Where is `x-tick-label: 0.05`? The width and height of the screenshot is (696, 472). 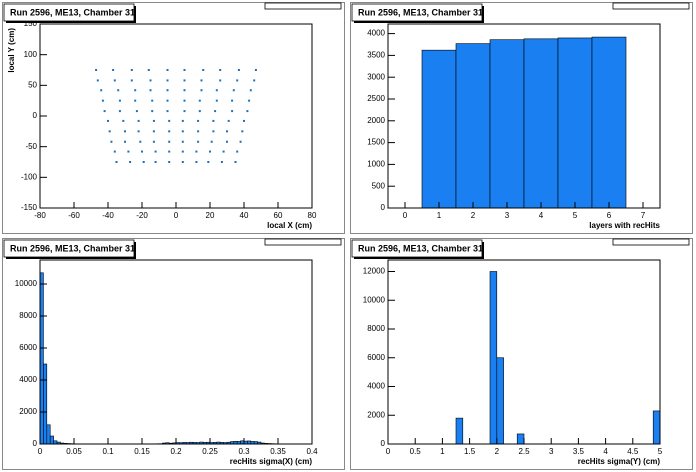
x-tick-label: 0.05 is located at coordinates (74, 451).